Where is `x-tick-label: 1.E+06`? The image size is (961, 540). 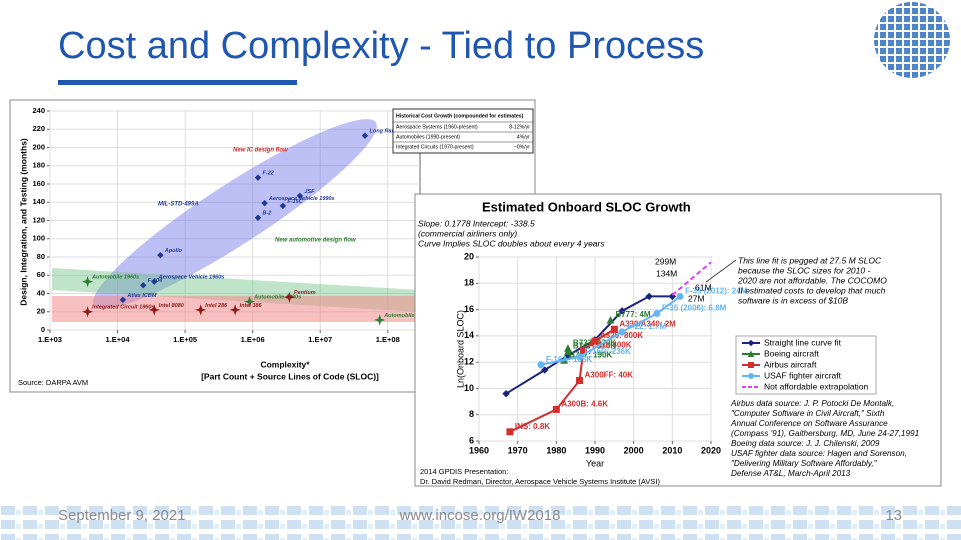 x-tick-label: 1.E+06 is located at coordinates (253, 339).